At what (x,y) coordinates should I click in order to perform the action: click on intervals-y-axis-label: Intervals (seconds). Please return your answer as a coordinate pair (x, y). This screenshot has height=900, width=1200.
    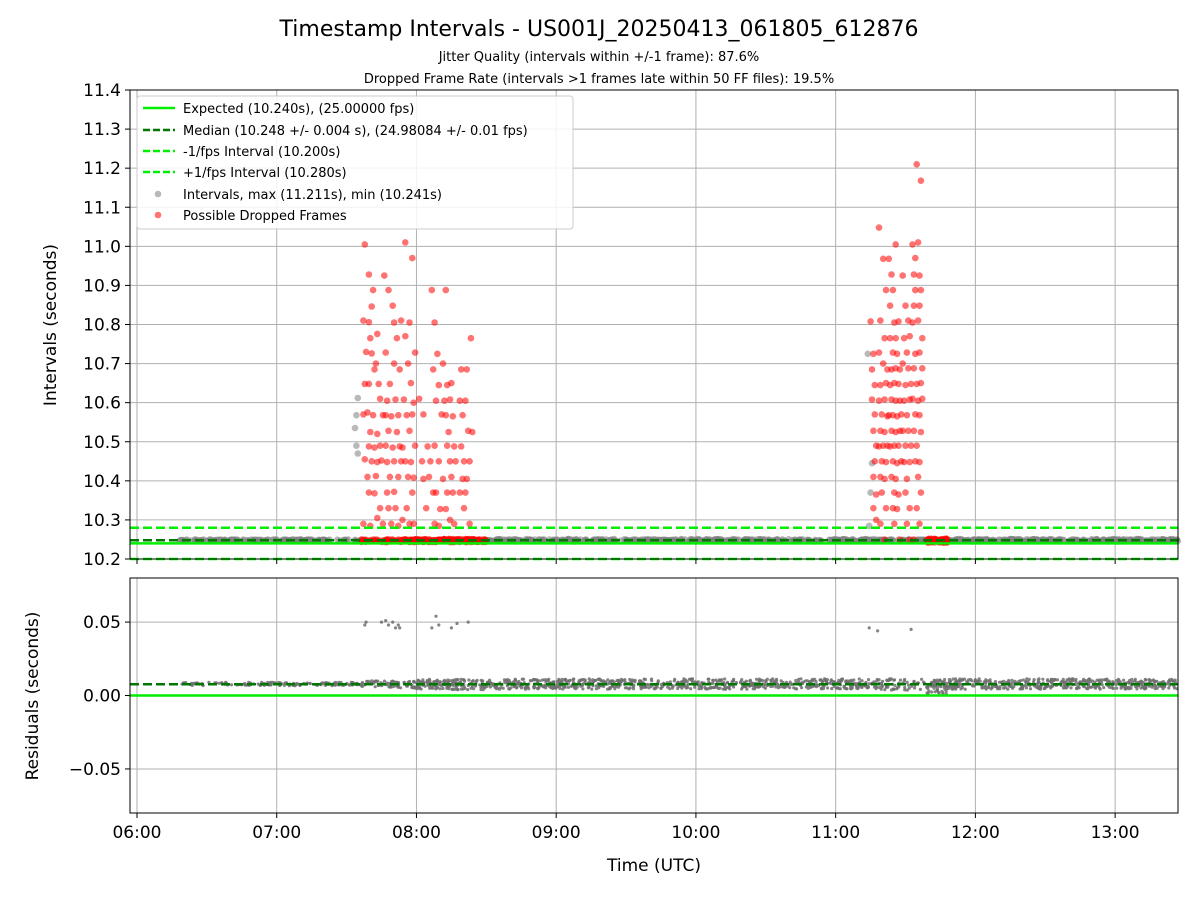
    Looking at the image, I should click on (51, 325).